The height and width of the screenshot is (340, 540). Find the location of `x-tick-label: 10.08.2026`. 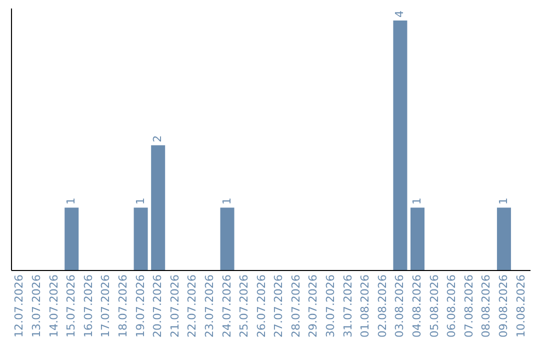

x-tick-label: 10.08.2026 is located at coordinates (521, 306).